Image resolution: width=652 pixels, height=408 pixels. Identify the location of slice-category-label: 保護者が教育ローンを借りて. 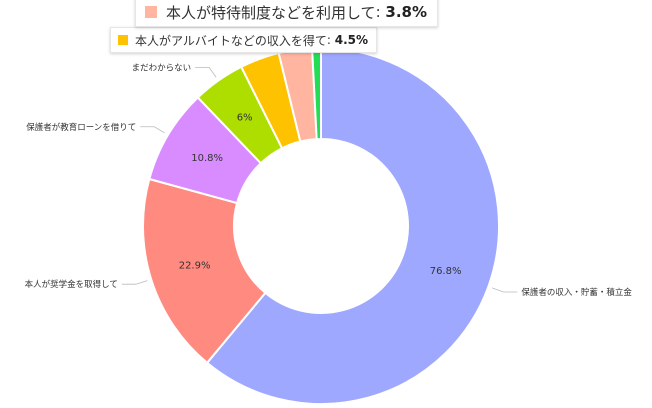
(81, 127).